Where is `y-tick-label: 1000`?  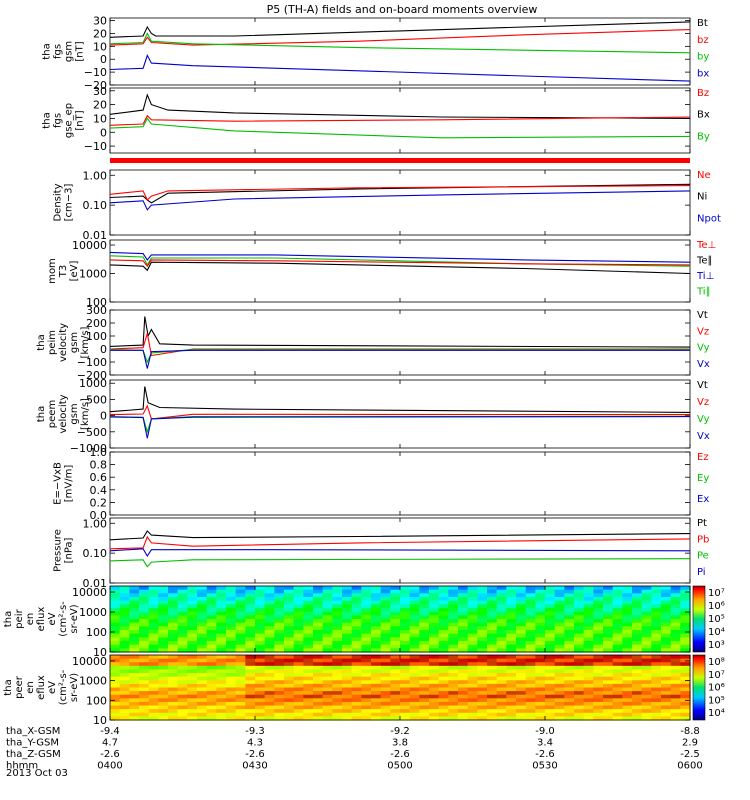 y-tick-label: 1000 is located at coordinates (93, 612).